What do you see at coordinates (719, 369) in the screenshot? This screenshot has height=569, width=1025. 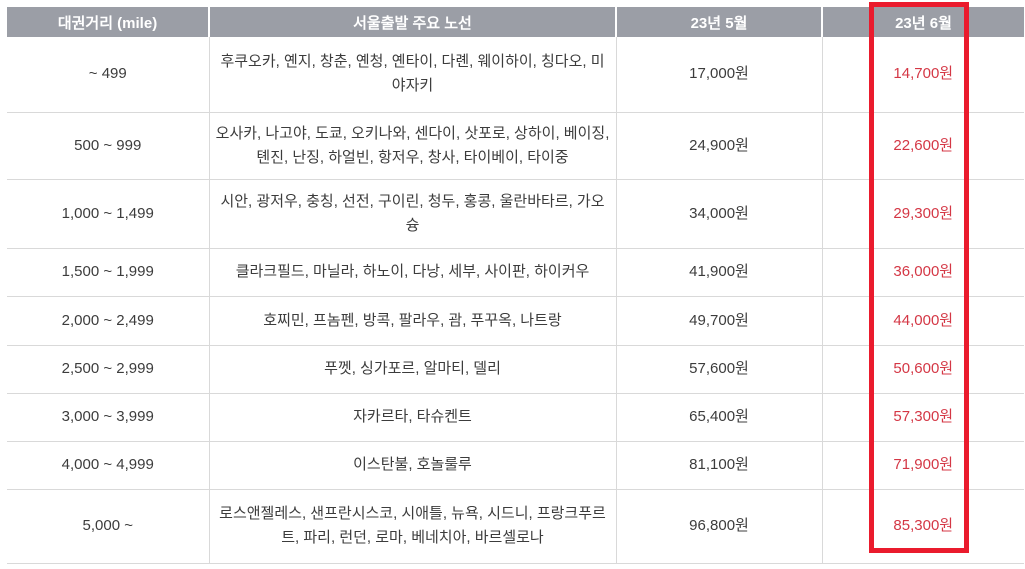 I see `may-price-cell: 57,600원` at bounding box center [719, 369].